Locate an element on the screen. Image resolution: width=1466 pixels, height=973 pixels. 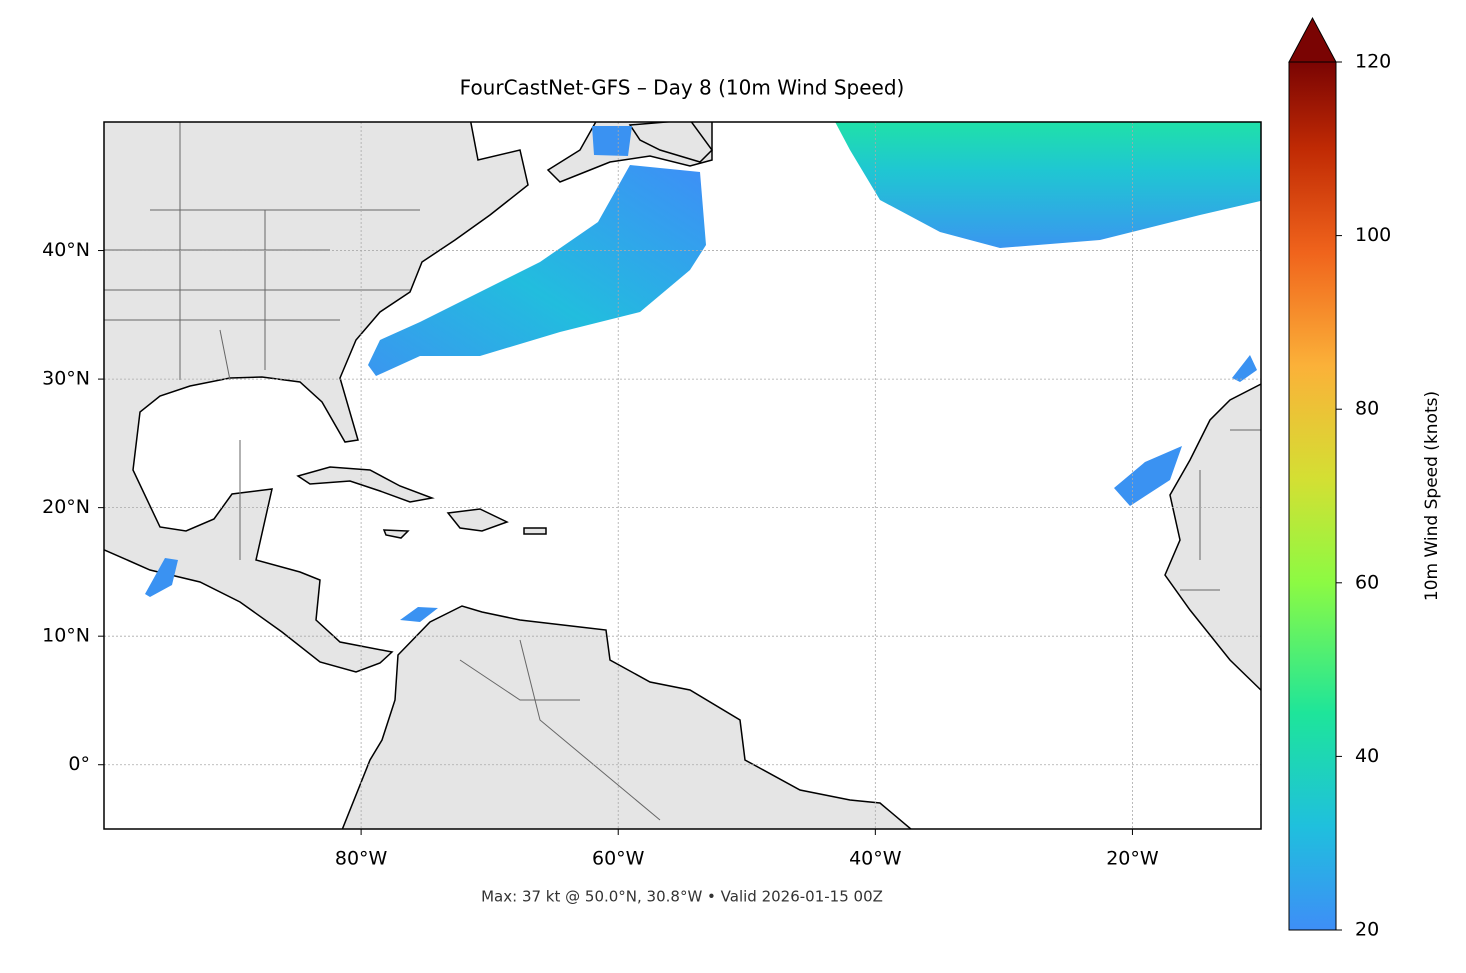
colorbar-extend is located at coordinates (1312, 39).